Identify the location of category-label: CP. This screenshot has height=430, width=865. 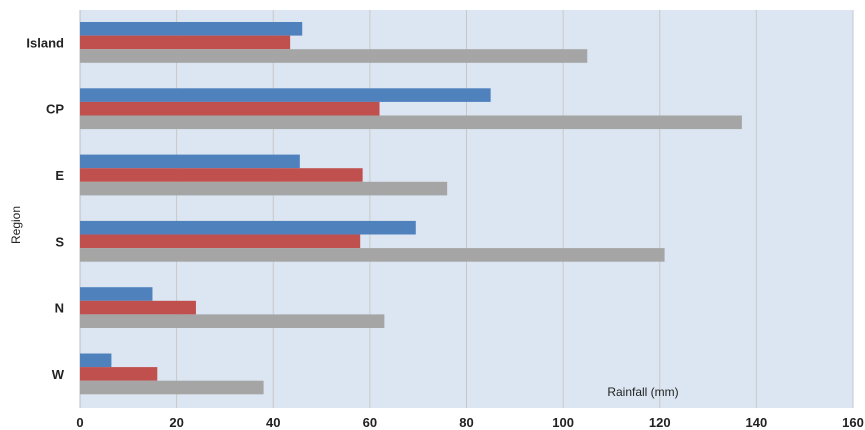
(55, 109).